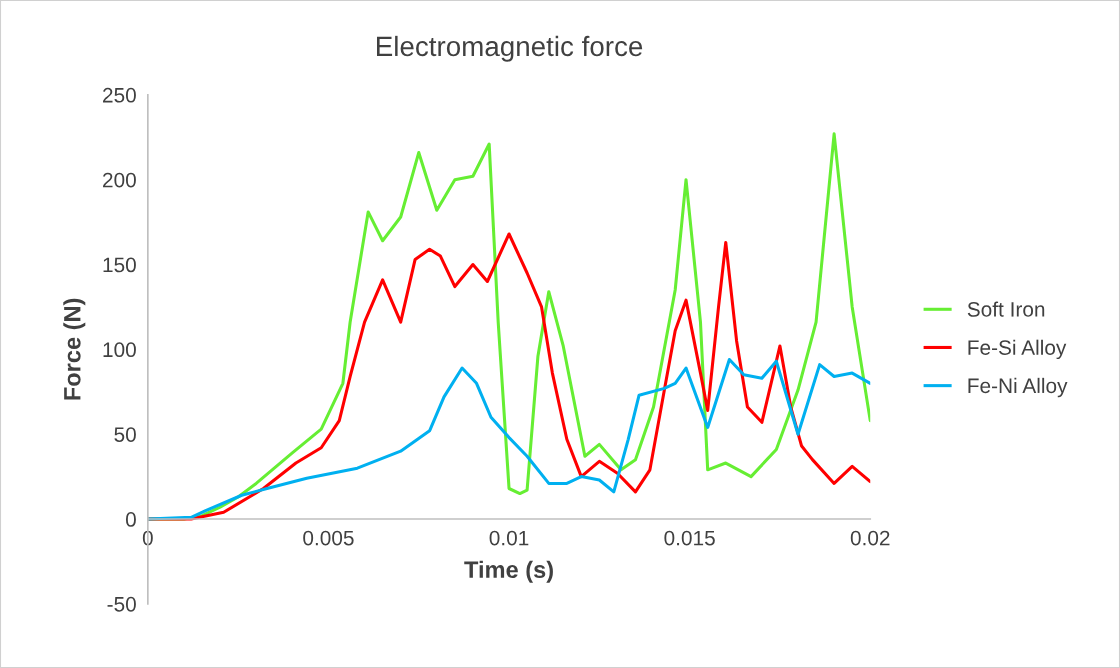 This screenshot has height=668, width=1120. What do you see at coordinates (130, 519) in the screenshot?
I see `y-tick-label: 0` at bounding box center [130, 519].